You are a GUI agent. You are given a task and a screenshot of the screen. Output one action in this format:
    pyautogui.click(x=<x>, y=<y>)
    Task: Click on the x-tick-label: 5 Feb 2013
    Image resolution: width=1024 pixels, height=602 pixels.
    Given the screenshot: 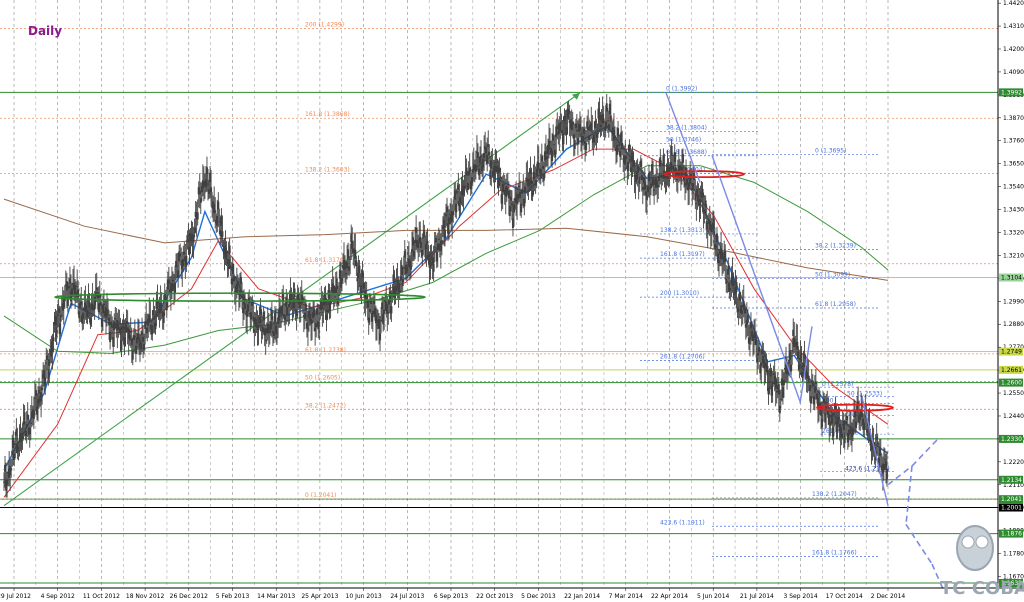 What is the action you would take?
    pyautogui.click(x=233, y=596)
    